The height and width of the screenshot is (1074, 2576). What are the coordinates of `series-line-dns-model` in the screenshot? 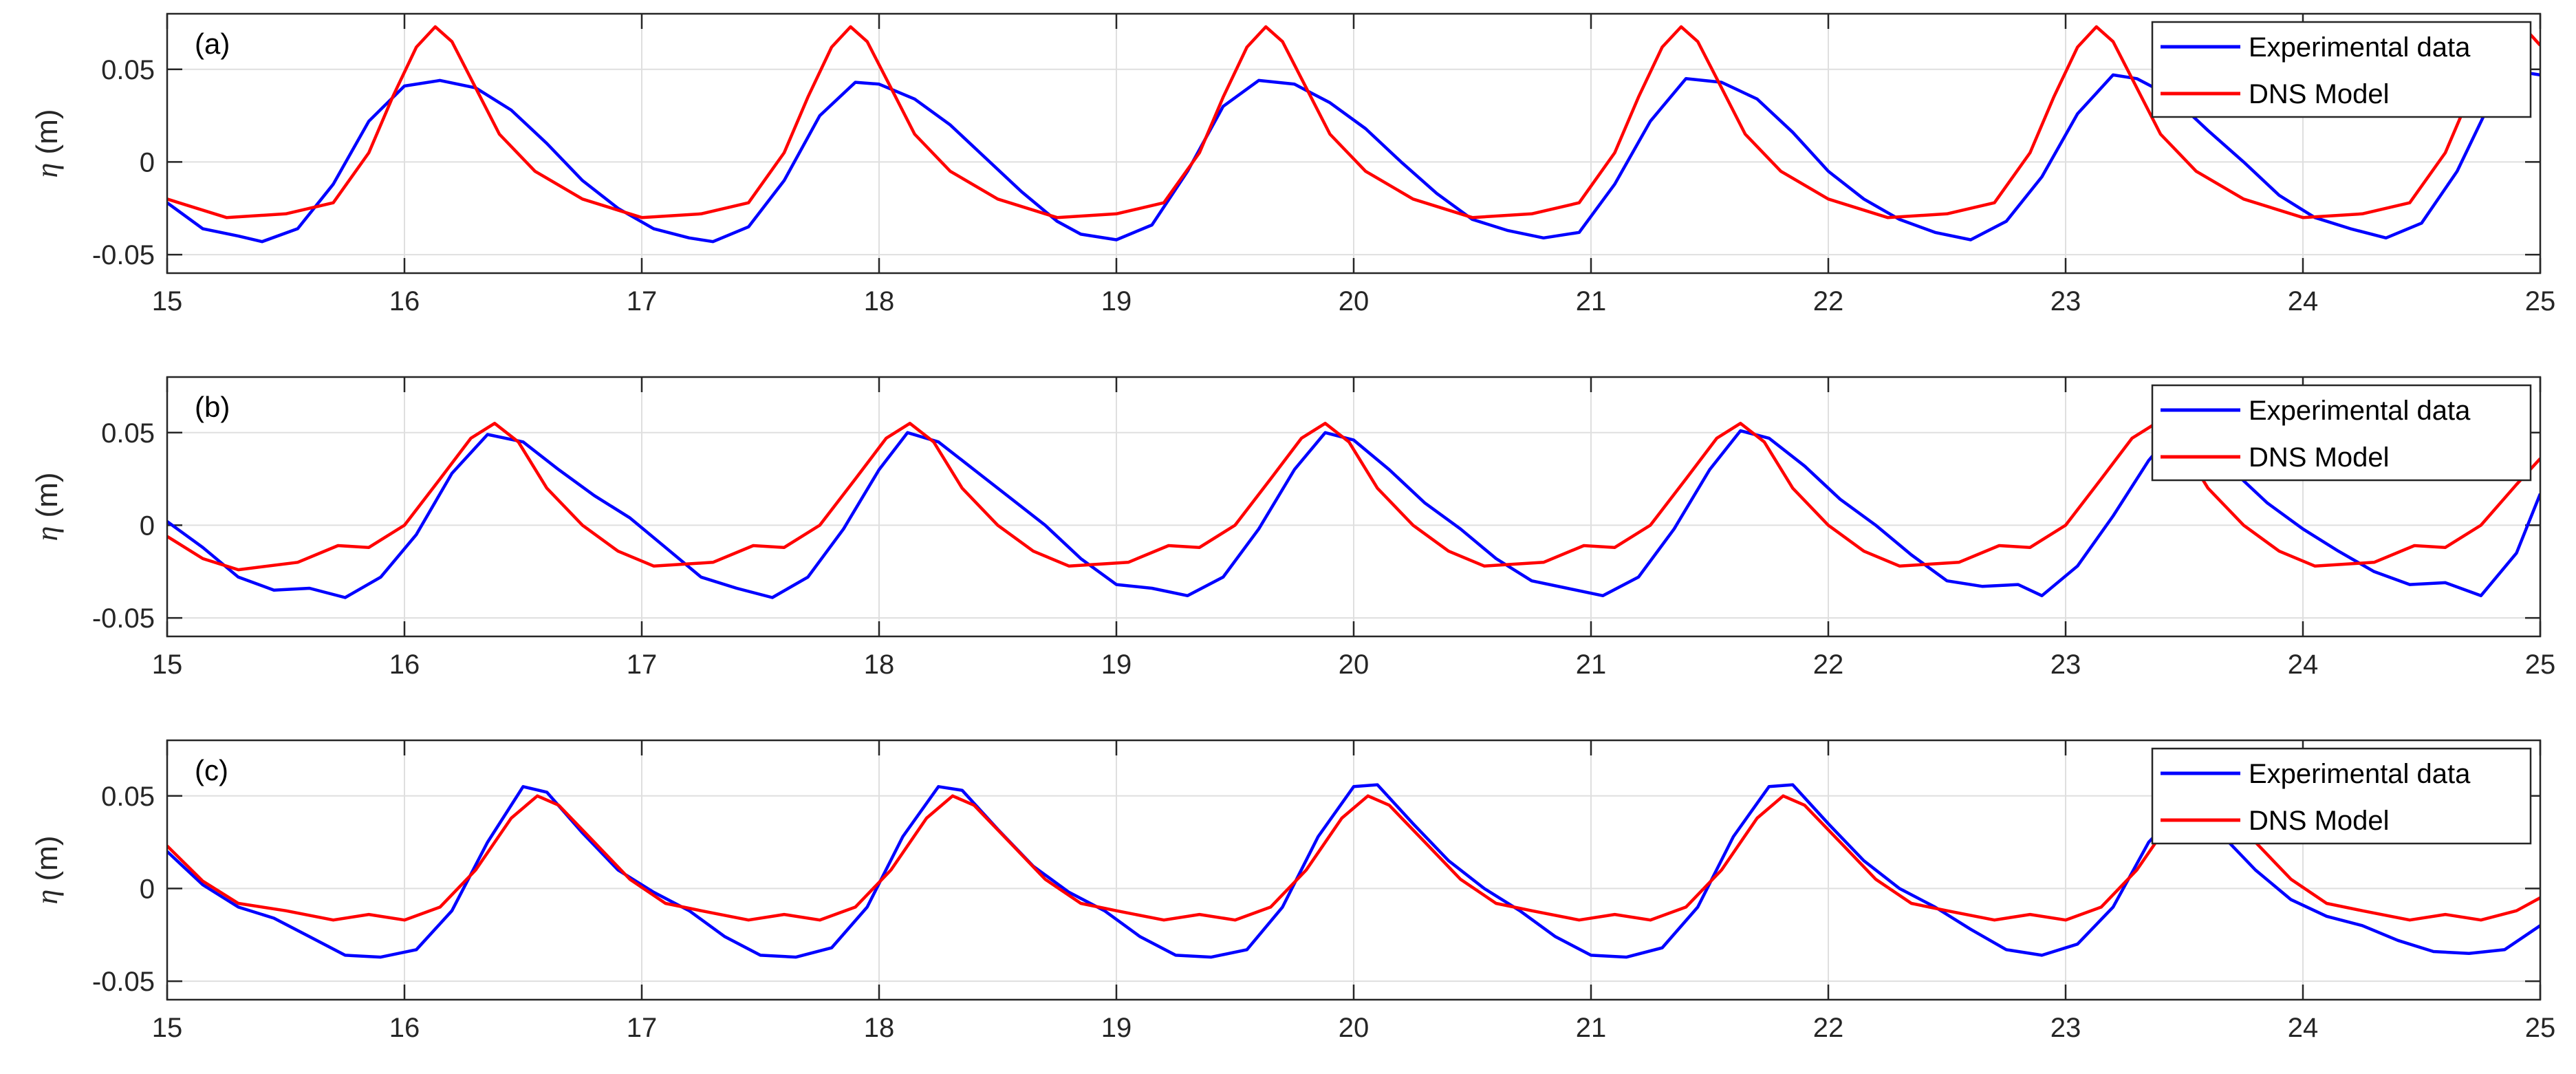 It's located at (1353, 497).